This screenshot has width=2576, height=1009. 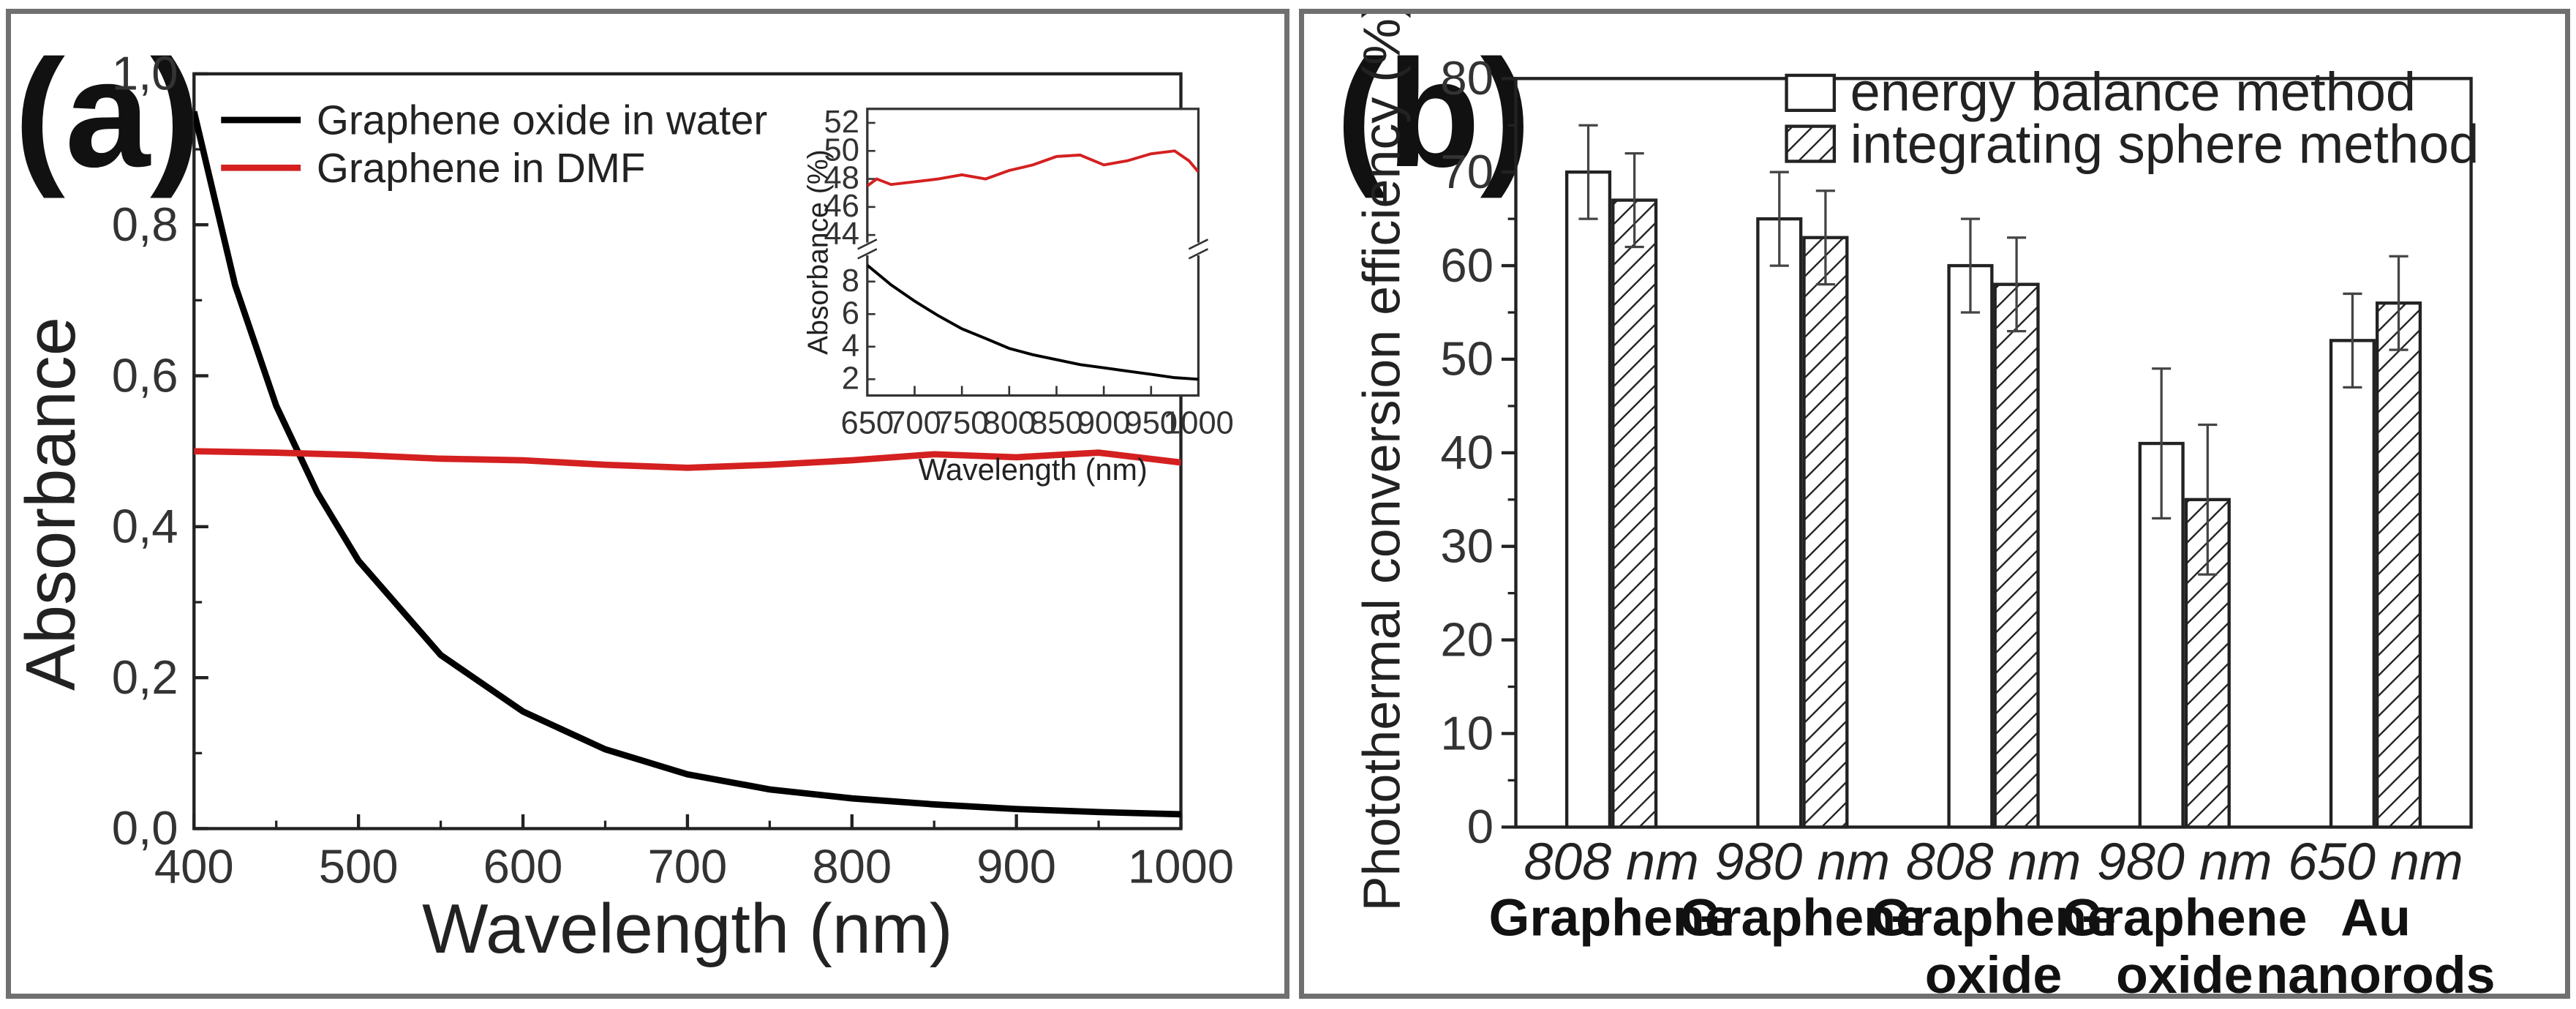 I want to click on inset-x-axis-label: Wavelength (nm), so click(x=1033, y=470).